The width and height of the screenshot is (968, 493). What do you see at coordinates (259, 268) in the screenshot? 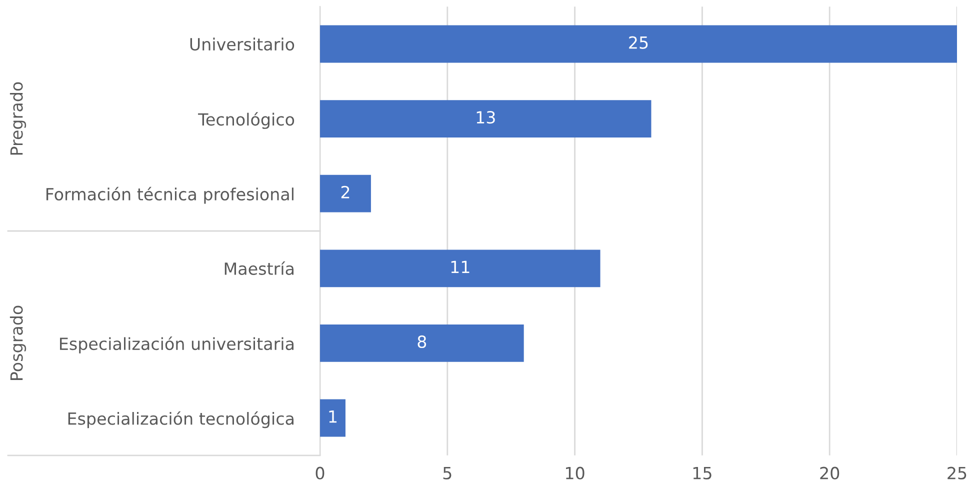
I see `y-tick-label: Maestría` at bounding box center [259, 268].